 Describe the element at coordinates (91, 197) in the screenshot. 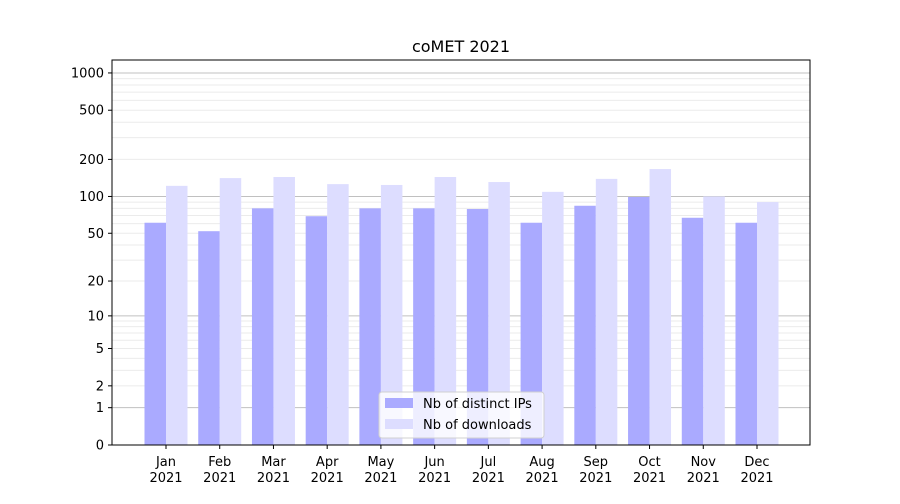

I see `y-tick-label: 100` at that location.